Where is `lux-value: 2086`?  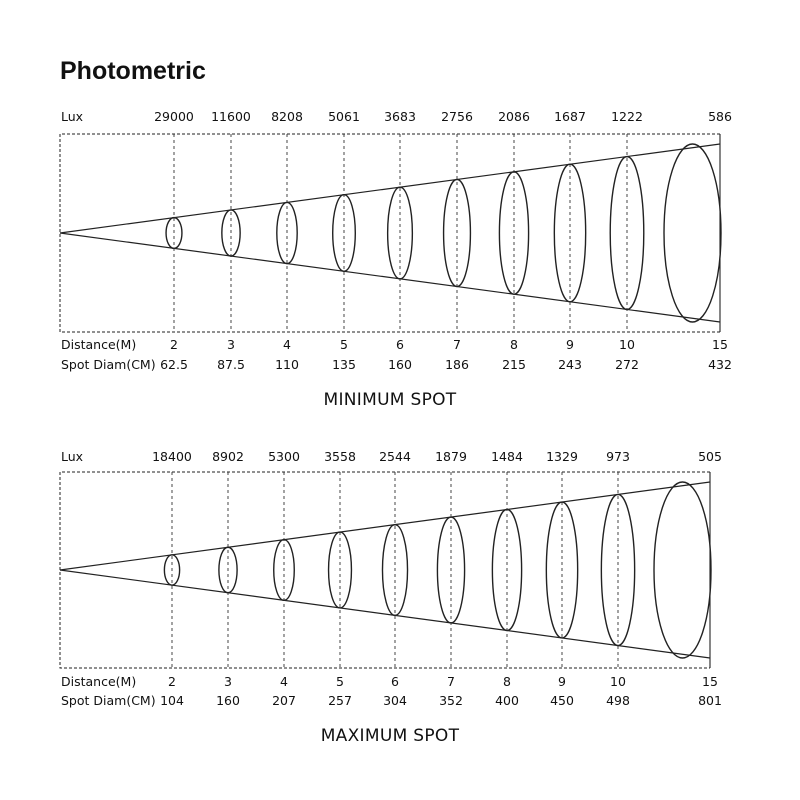
lux-value: 2086 is located at coordinates (514, 116).